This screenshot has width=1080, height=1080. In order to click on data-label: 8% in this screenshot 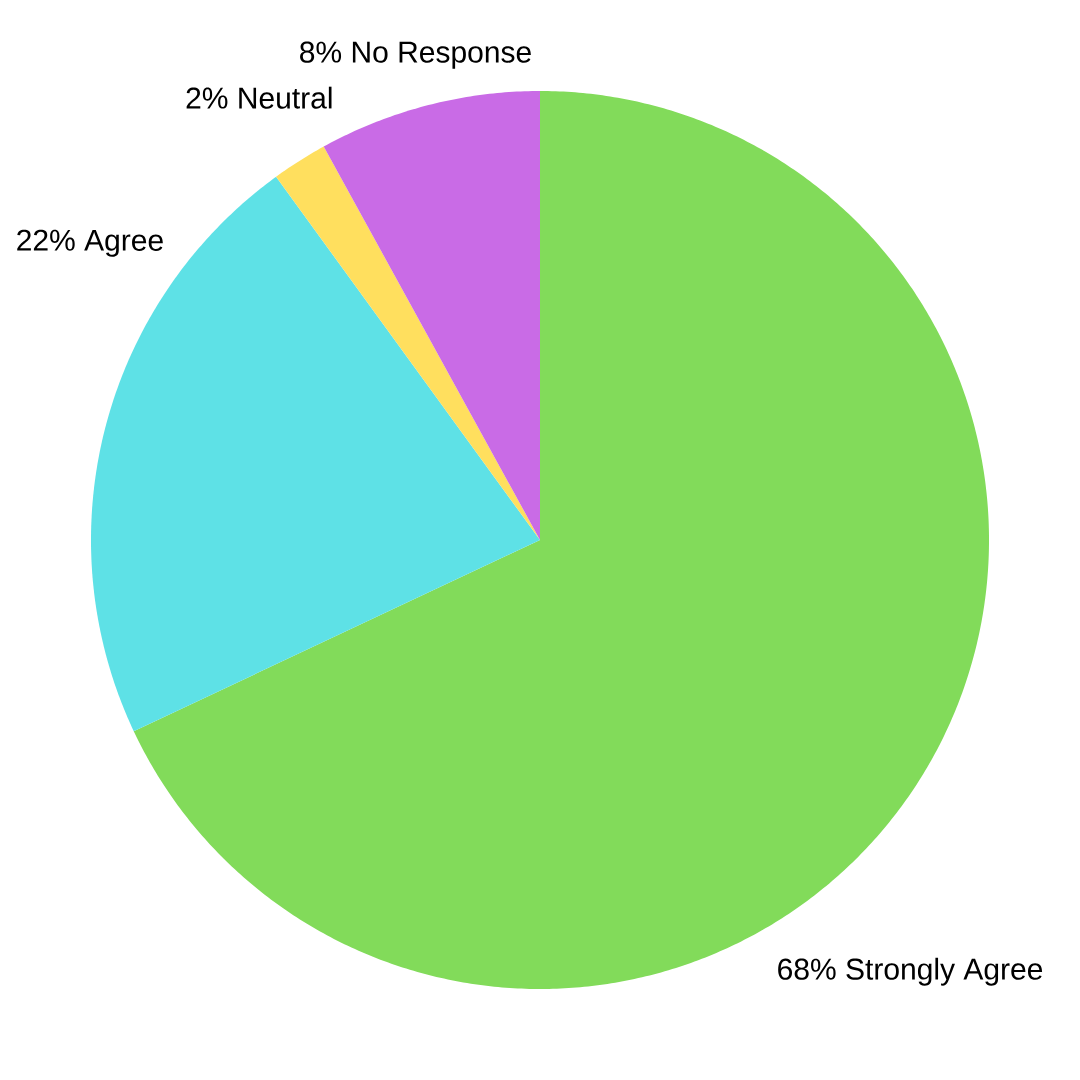, I will do `click(321, 52)`.